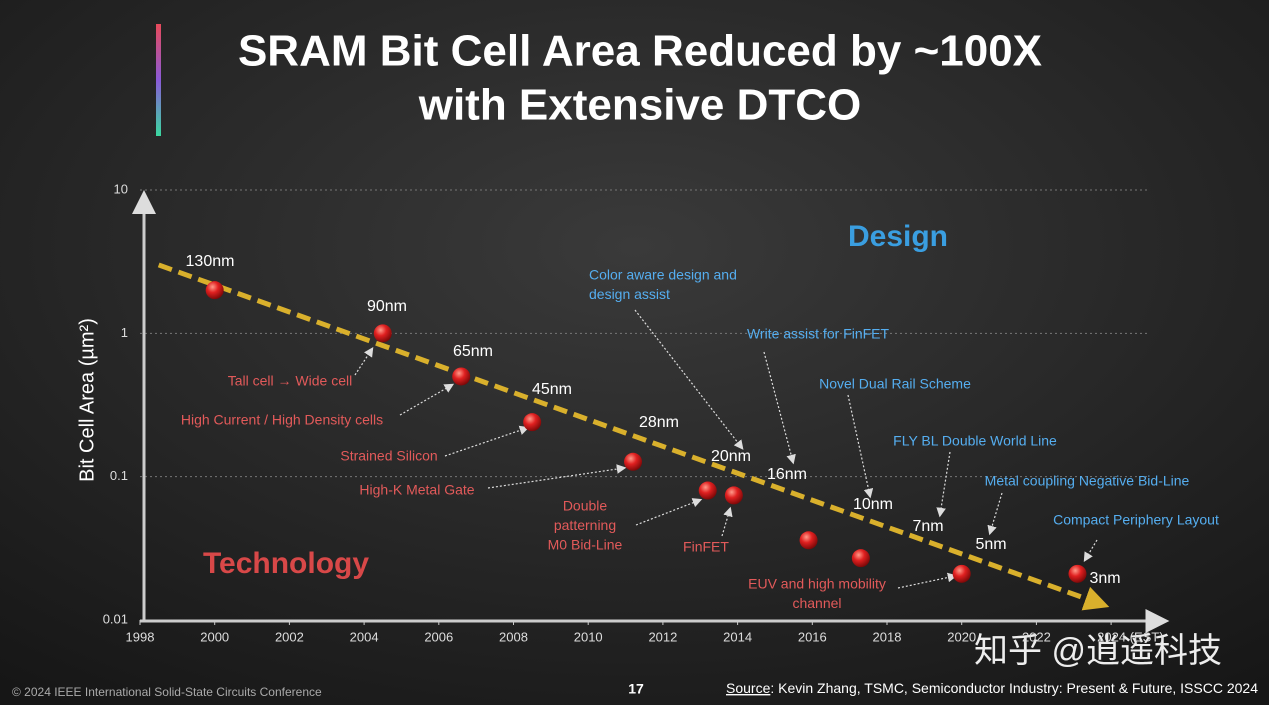 The image size is (1269, 705). Describe the element at coordinates (636, 689) in the screenshot. I see `page-number: 17` at that location.